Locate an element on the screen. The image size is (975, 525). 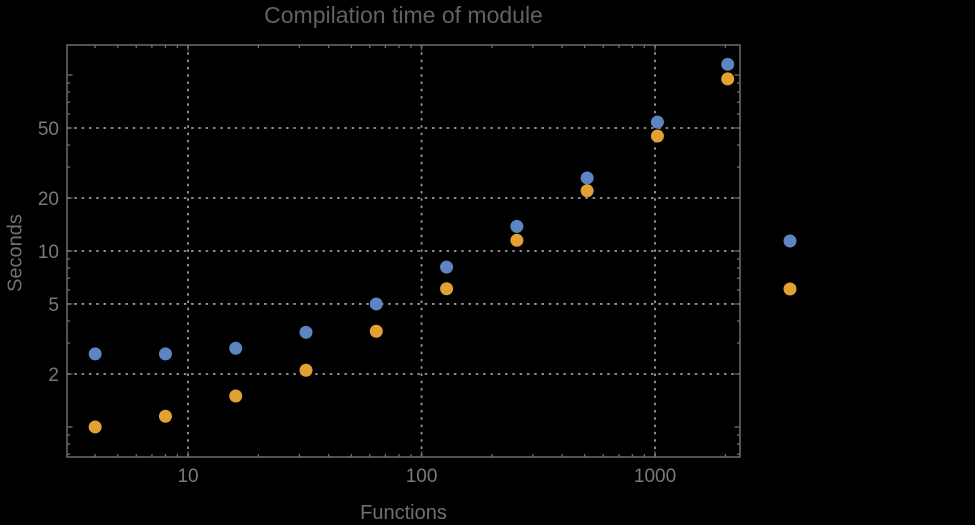
x-tick-label: 10 is located at coordinates (187, 476).